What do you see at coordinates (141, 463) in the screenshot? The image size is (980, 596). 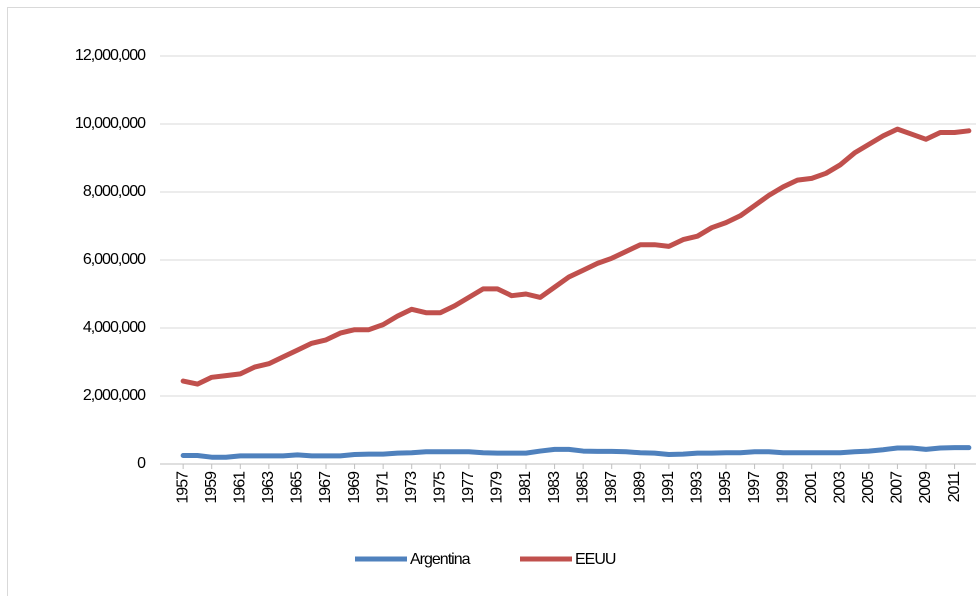 I see `y-tick-label: 0` at bounding box center [141, 463].